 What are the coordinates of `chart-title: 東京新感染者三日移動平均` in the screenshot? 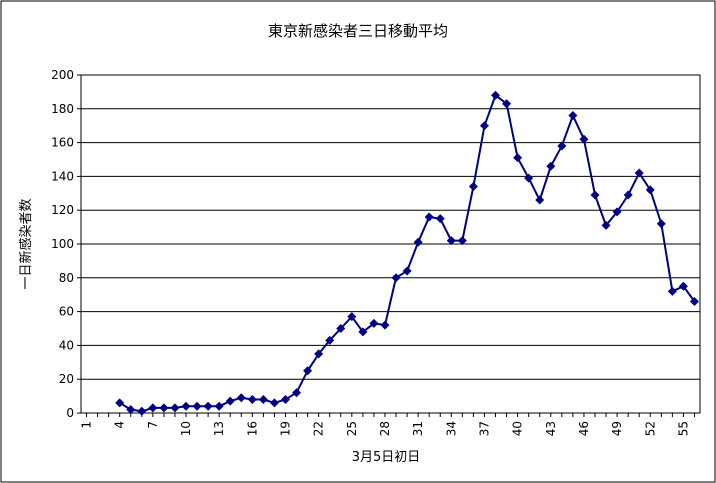 It's located at (358, 31).